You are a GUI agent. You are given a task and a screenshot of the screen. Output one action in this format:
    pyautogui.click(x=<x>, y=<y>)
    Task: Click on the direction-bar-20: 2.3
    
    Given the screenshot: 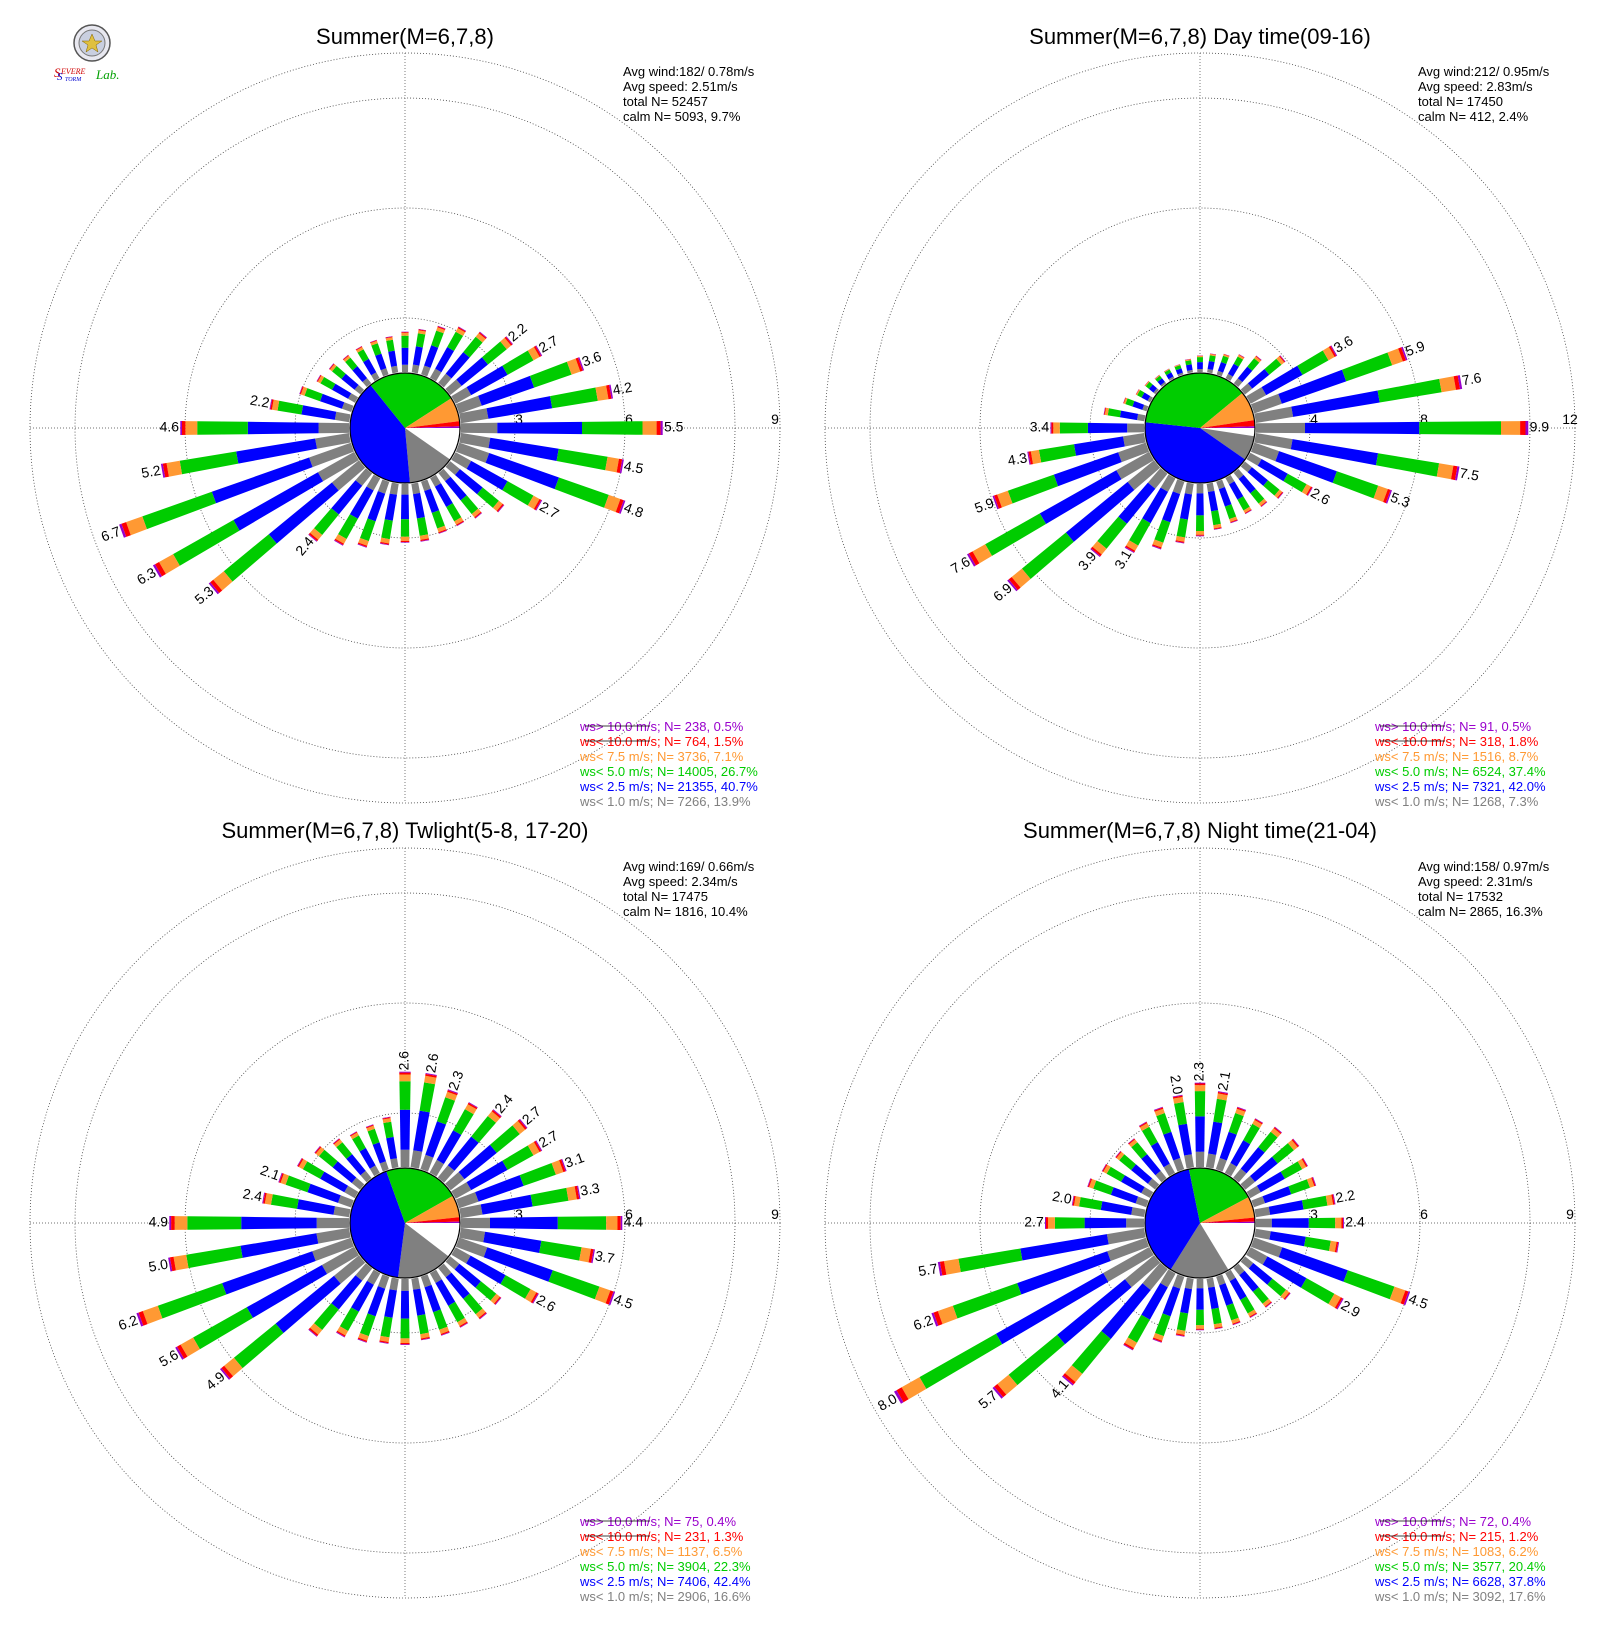 What is the action you would take?
    pyautogui.click(x=443, y=1120)
    